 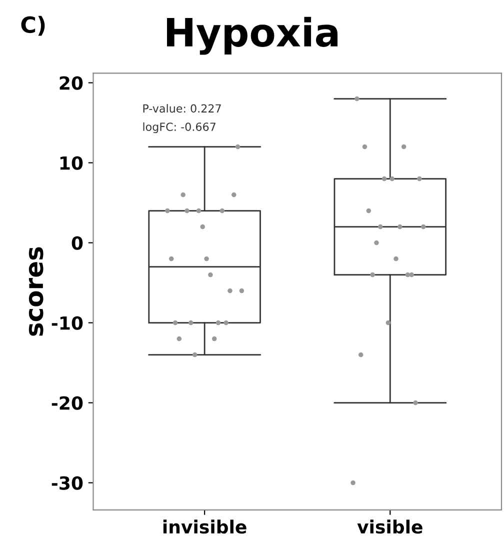 I want to click on x-tick-label: invisible, so click(x=204, y=527).